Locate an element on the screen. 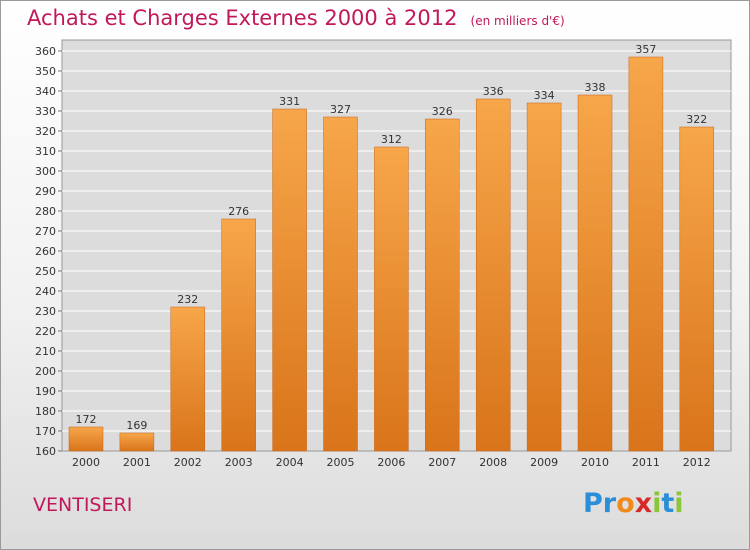  x-tick-label: 2007 is located at coordinates (442, 462).